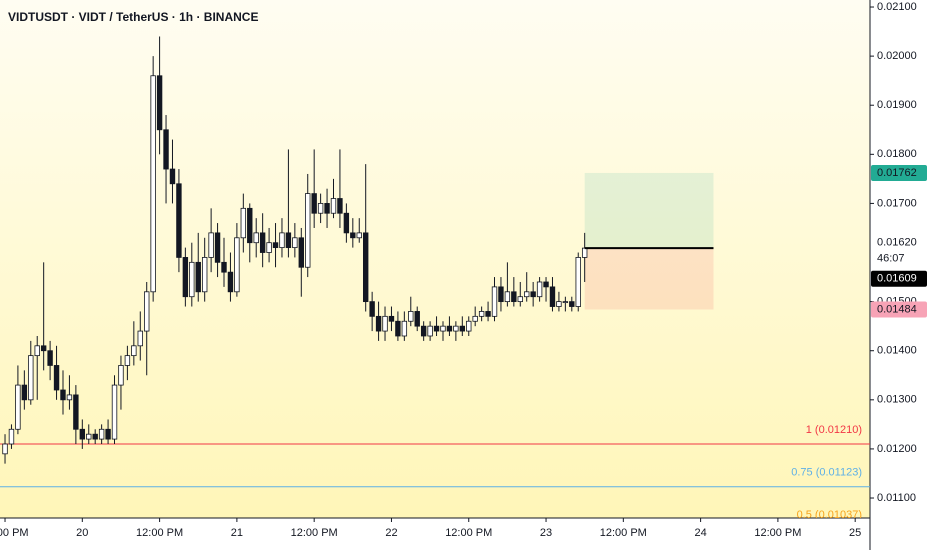 This screenshot has height=555, width=932. Describe the element at coordinates (546, 533) in the screenshot. I see `x-tick-label: 23` at that location.